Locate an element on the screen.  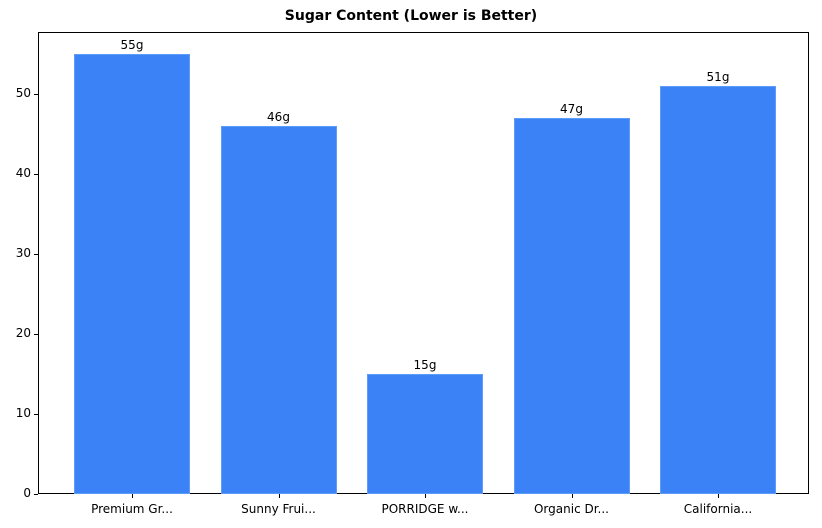
y-tick-label: 0 is located at coordinates (27, 493).